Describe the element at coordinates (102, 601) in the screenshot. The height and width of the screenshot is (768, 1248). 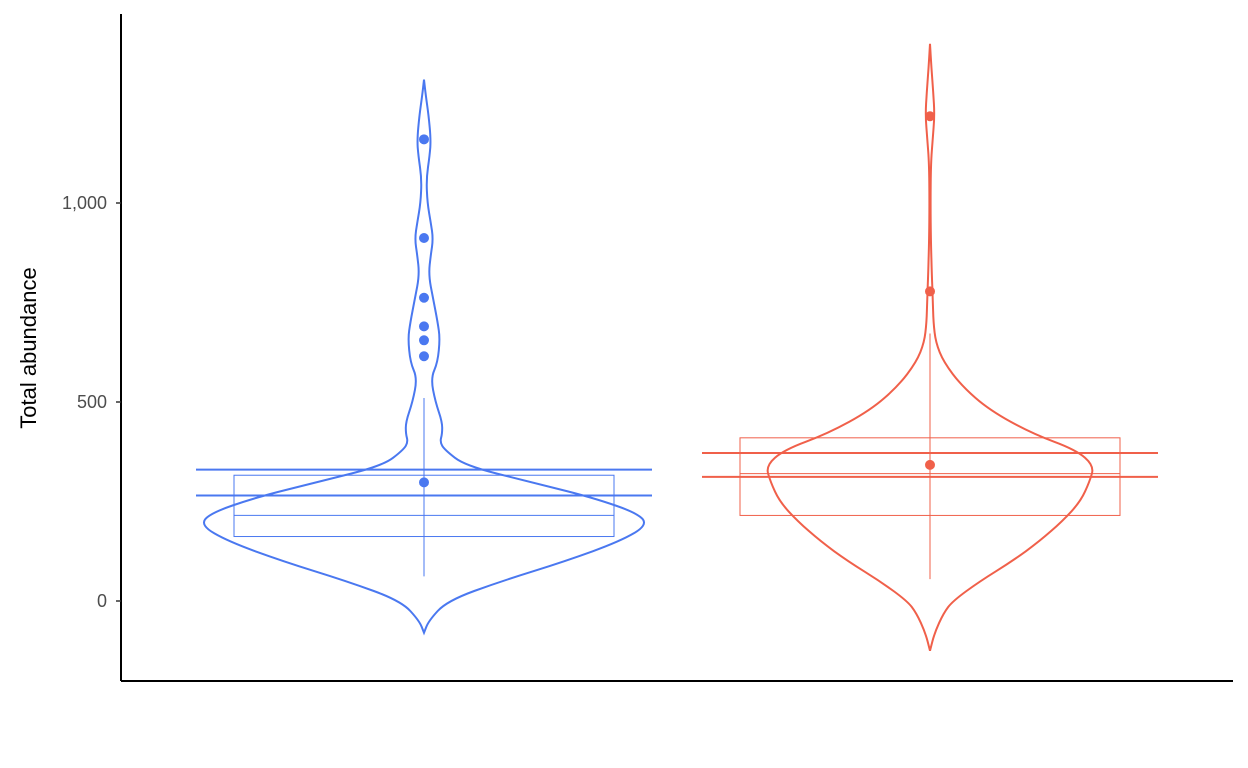
I see `y-tick-label: 0` at that location.